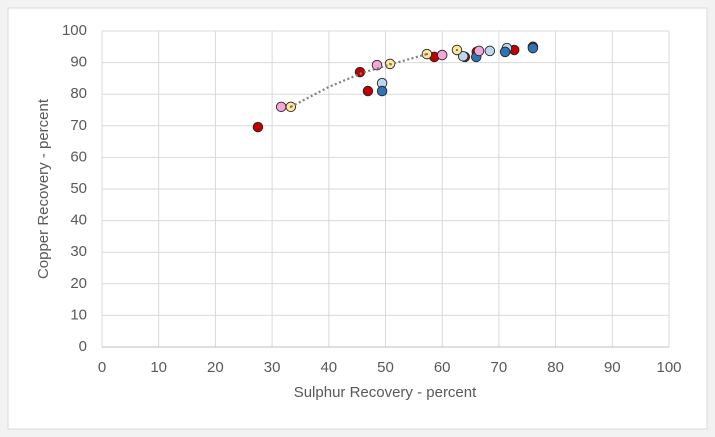 This screenshot has width=715, height=437. Describe the element at coordinates (359, 80) in the screenshot. I see `trendline` at that location.